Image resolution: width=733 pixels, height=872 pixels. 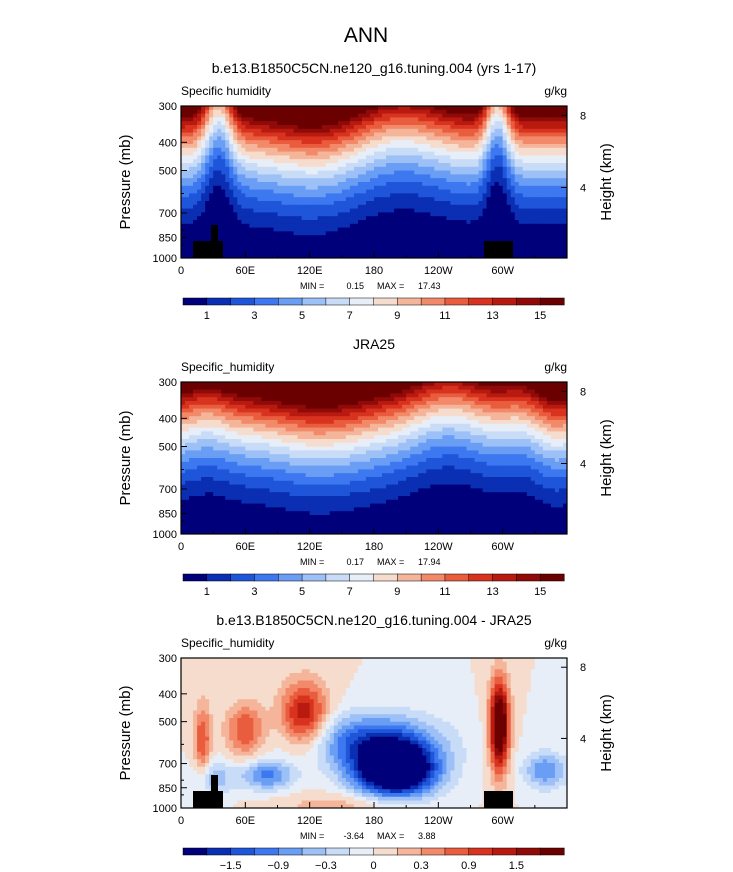 What do you see at coordinates (355, 286) in the screenshot?
I see `stats-min: 0.15` at bounding box center [355, 286].